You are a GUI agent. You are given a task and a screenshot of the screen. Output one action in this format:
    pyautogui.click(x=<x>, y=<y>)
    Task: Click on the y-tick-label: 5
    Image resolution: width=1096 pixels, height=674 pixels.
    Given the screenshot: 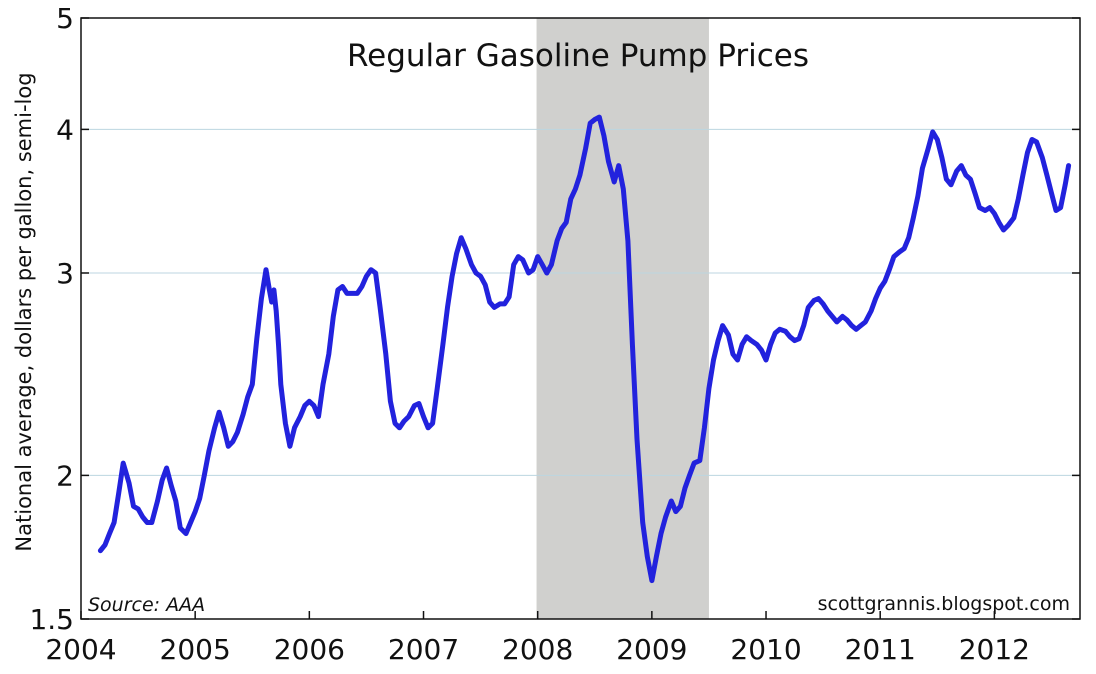 What is the action you would take?
    pyautogui.click(x=65, y=18)
    